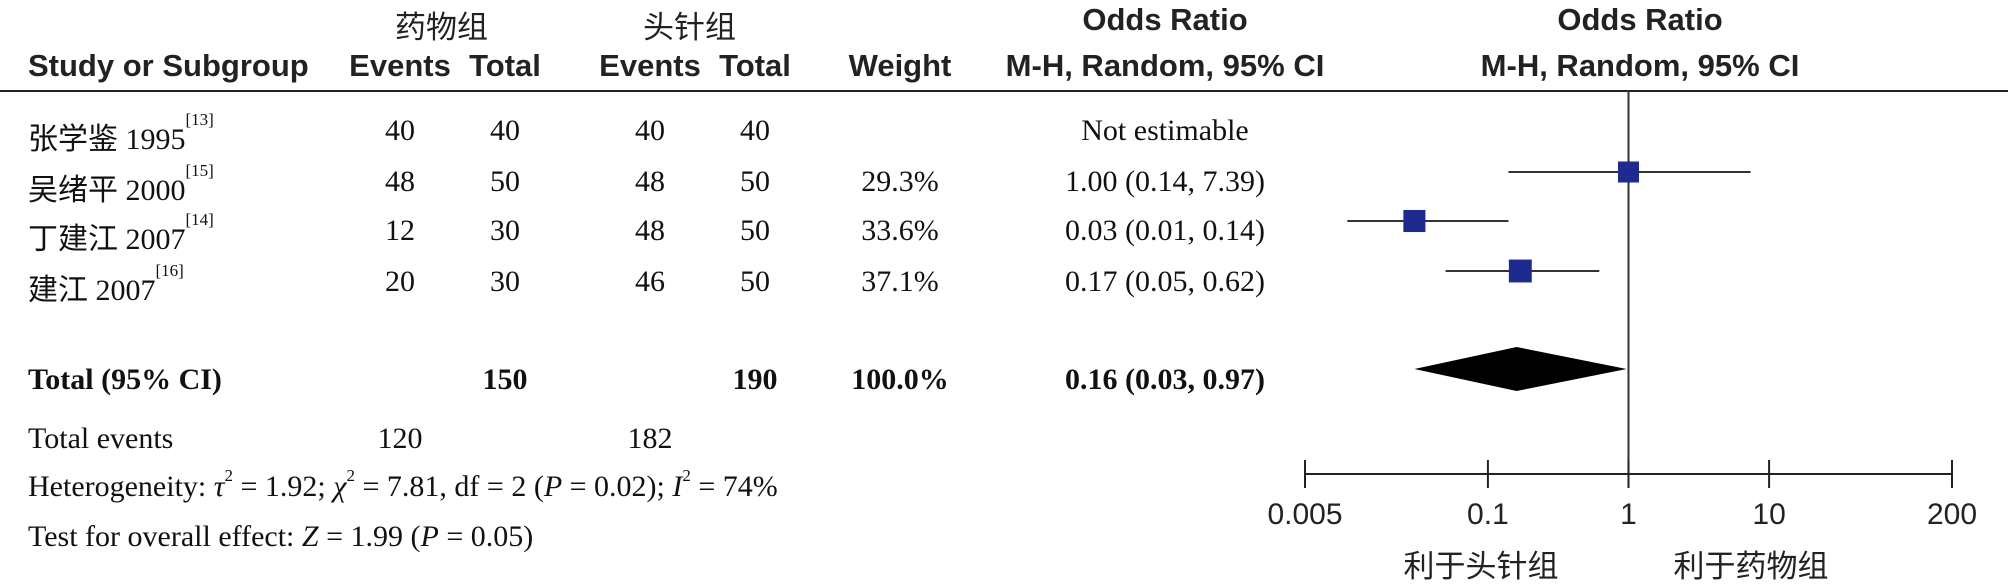 Image resolution: width=2008 pixels, height=586 pixels. I want to click on exp-total-header: Total, so click(505, 65).